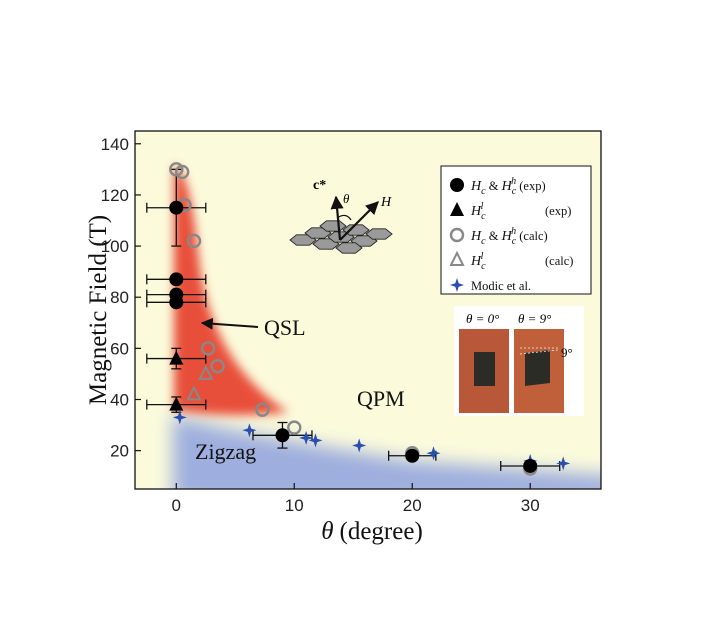  What do you see at coordinates (119, 297) in the screenshot?
I see `y-tick-label-80: 80` at bounding box center [119, 297].